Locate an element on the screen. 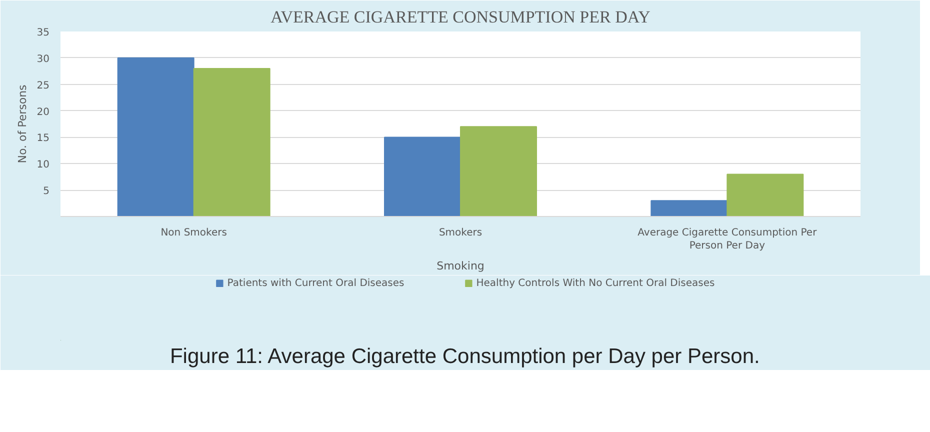 The image size is (930, 432). legend-label: Healthy Controls With No Current Oral Diseases is located at coordinates (595, 283).